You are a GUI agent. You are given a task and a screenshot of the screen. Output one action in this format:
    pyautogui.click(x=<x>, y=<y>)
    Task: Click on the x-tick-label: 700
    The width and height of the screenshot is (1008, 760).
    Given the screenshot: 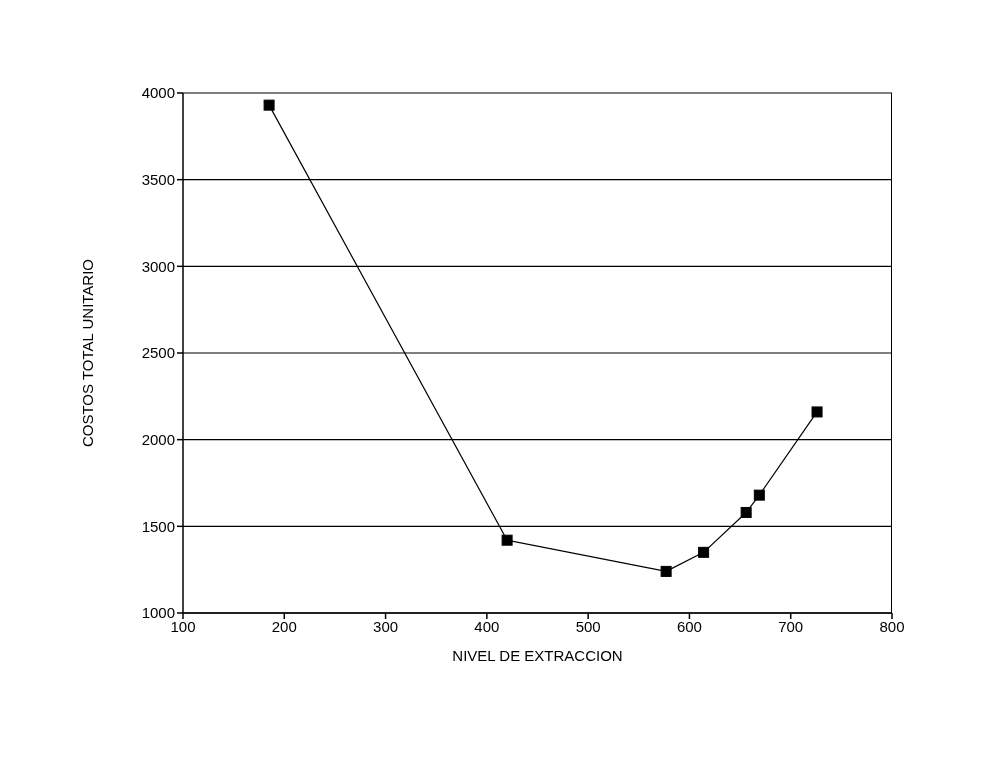 What is the action you would take?
    pyautogui.click(x=791, y=626)
    